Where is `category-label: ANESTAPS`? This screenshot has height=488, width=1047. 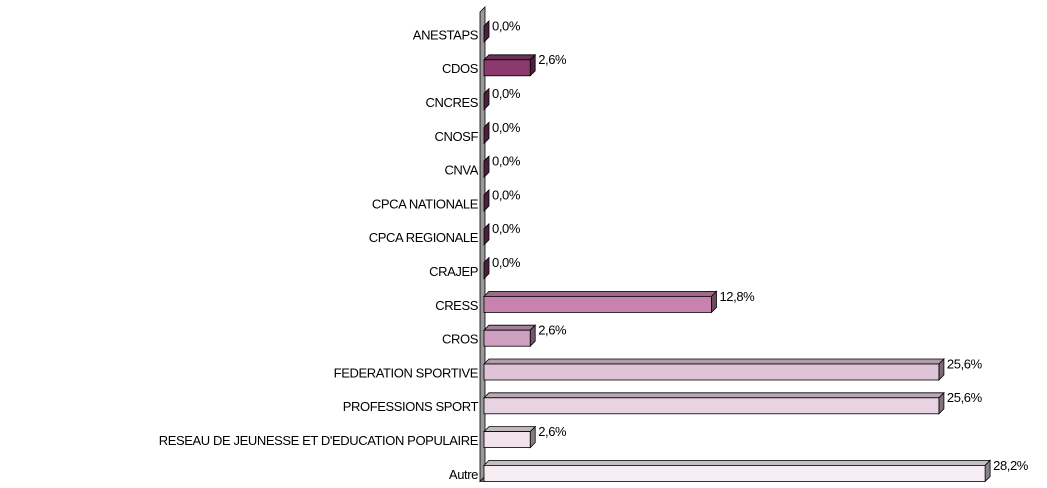
category-label: ANESTAPS is located at coordinates (446, 34).